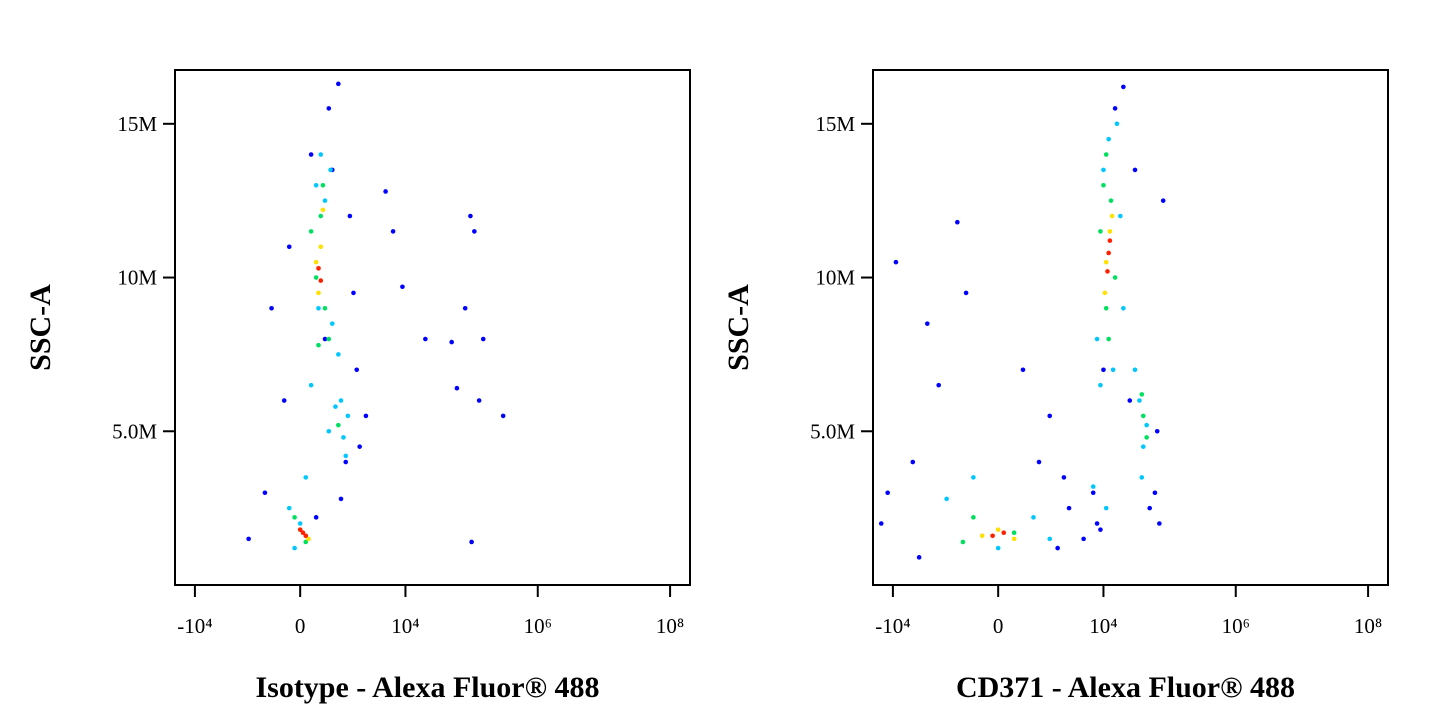 Image resolution: width=1445 pixels, height=723 pixels. What do you see at coordinates (405, 626) in the screenshot?
I see `x-tick-label: 10⁴` at bounding box center [405, 626].